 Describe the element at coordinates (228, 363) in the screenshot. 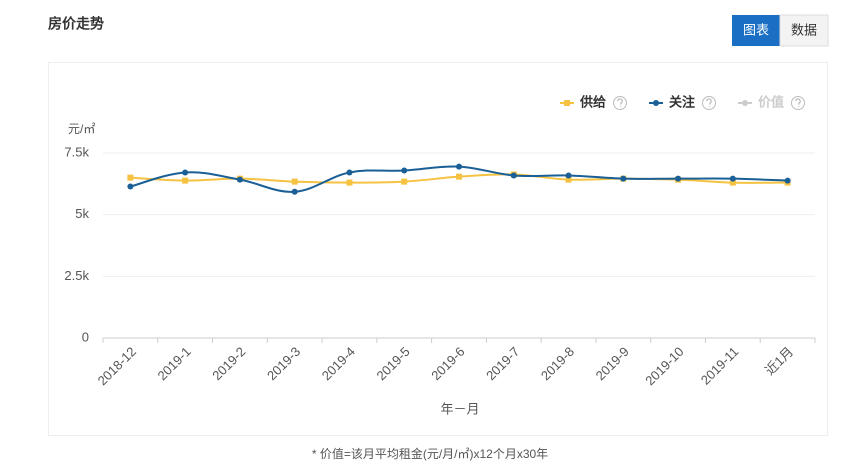

I see `x-tick-label: 2019-2` at that location.